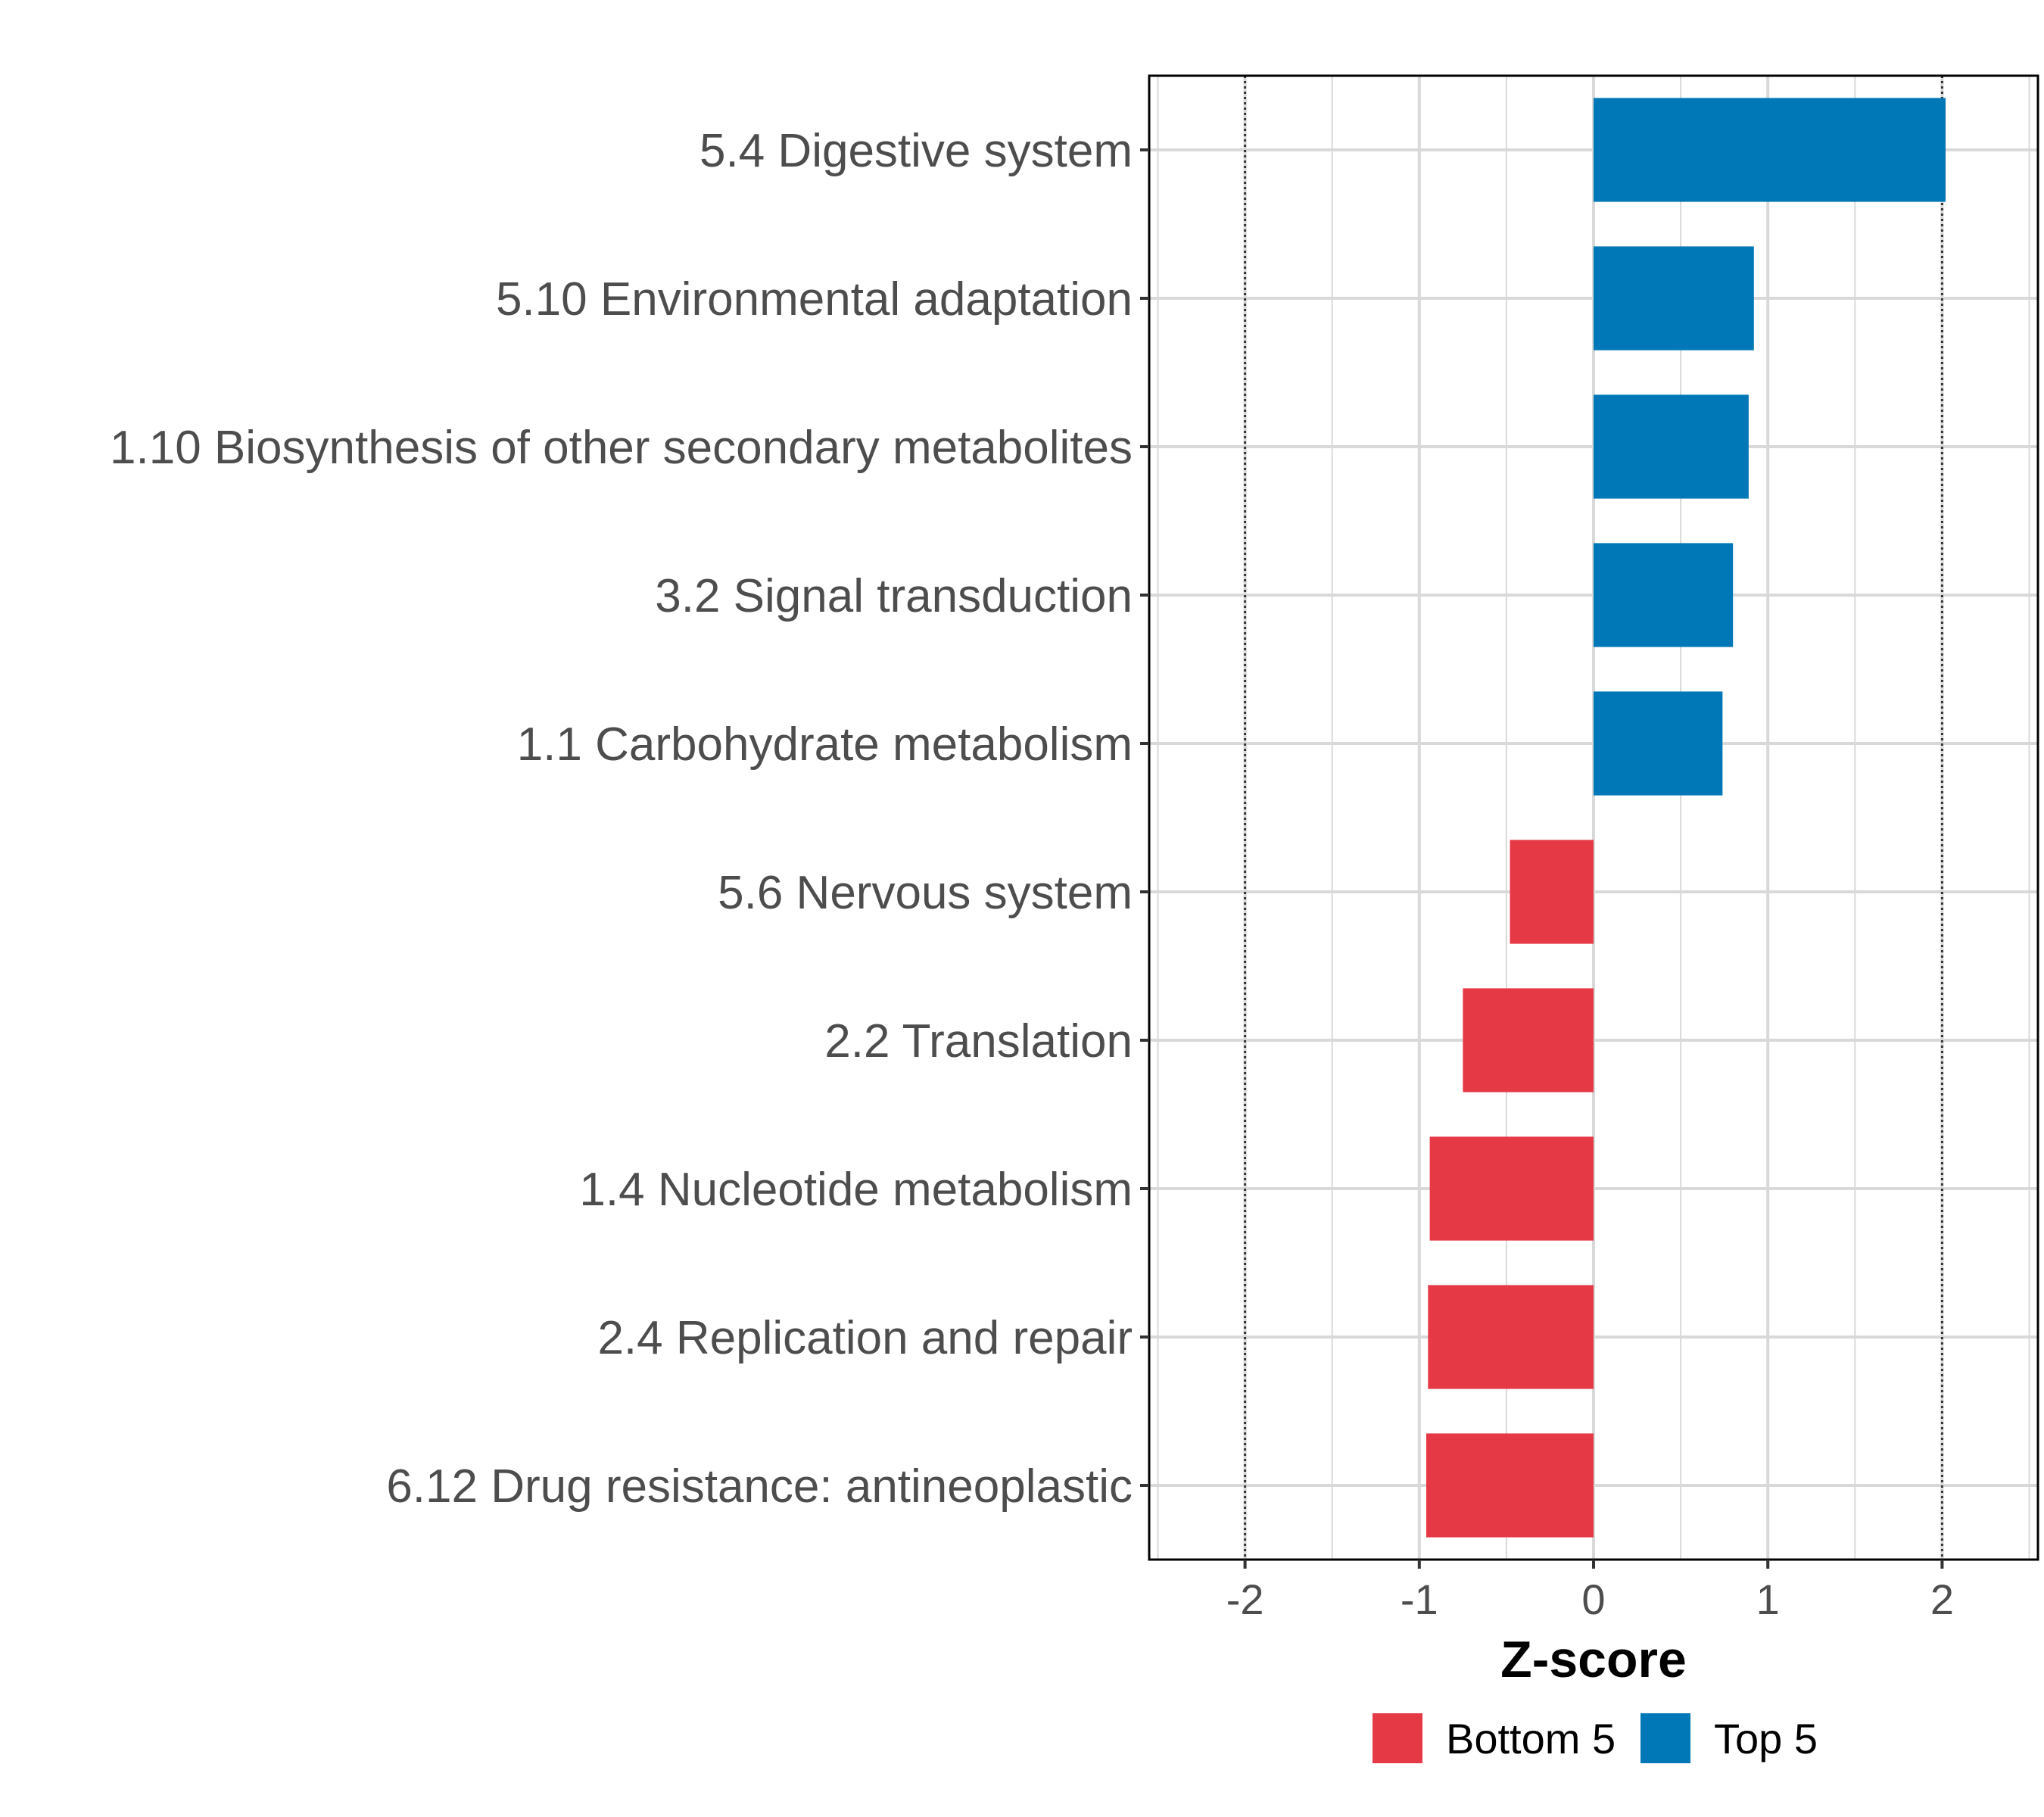 This screenshot has width=2044, height=1817. I want to click on y-tick-label: 6.12 Drug resistance: antineoplastic, so click(759, 1486).